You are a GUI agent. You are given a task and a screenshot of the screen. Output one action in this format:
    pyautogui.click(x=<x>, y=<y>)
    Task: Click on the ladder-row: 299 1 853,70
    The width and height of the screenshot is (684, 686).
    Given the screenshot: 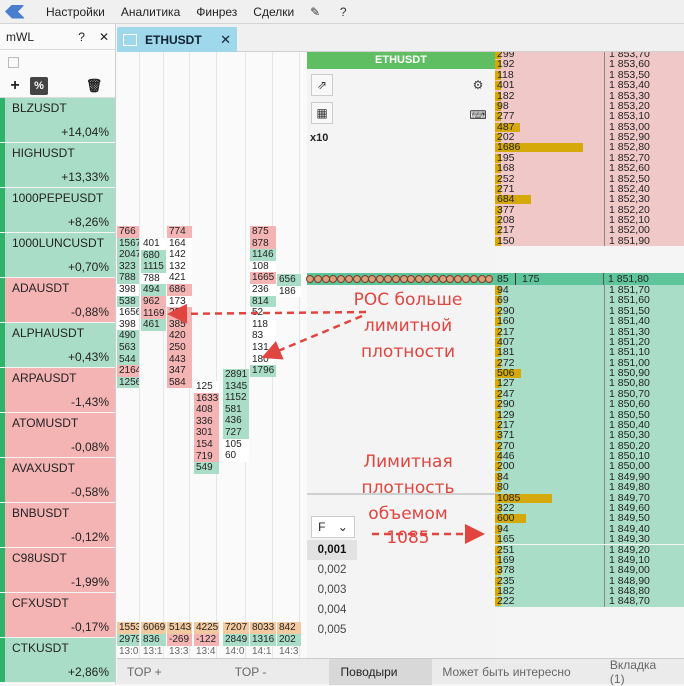 What is the action you would take?
    pyautogui.click(x=589, y=55)
    